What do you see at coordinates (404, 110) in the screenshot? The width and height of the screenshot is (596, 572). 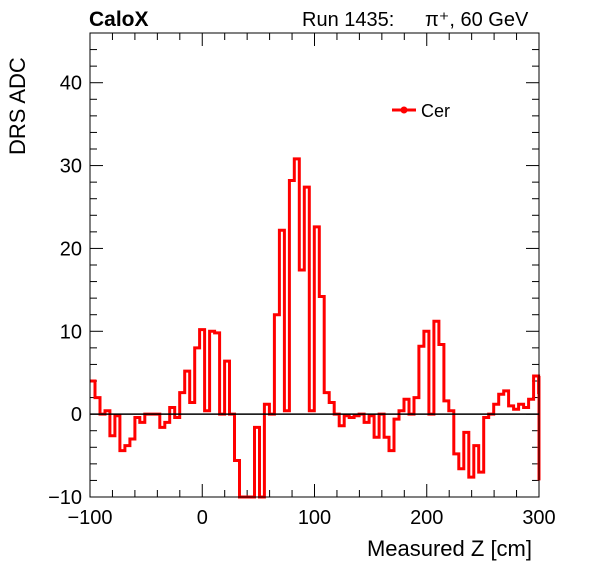 I see `legend-marker-cer` at bounding box center [404, 110].